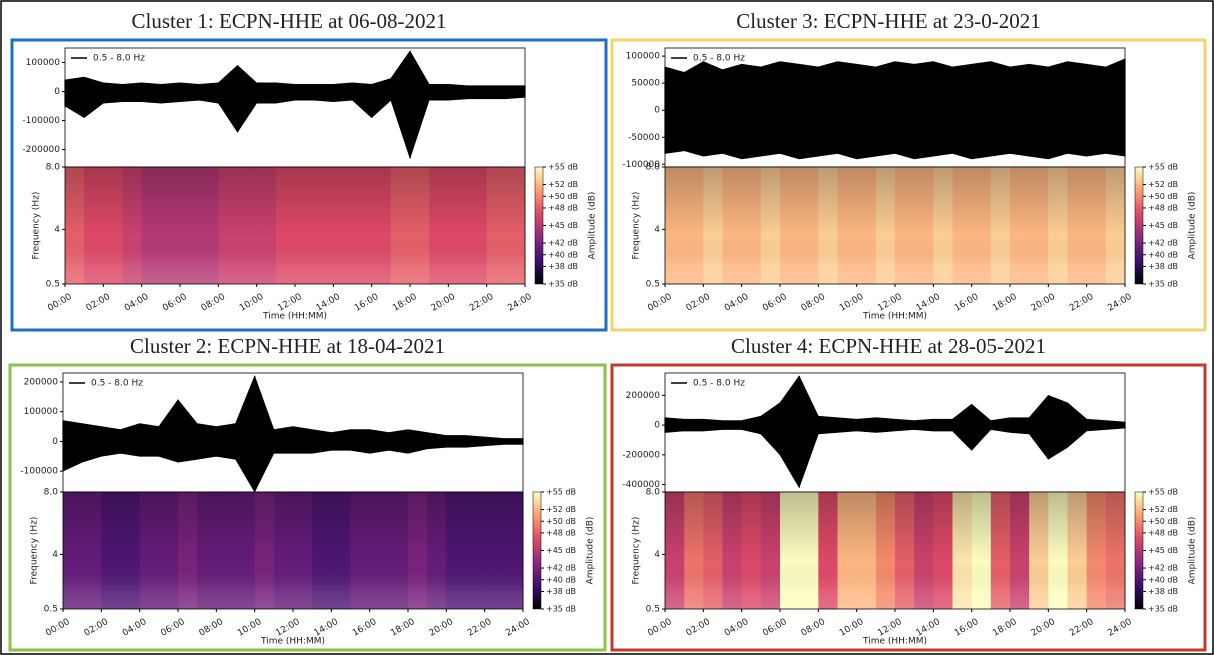 Image resolution: width=1214 pixels, height=655 pixels. Describe the element at coordinates (641, 455) in the screenshot. I see `y-tick-label: -200000` at that location.